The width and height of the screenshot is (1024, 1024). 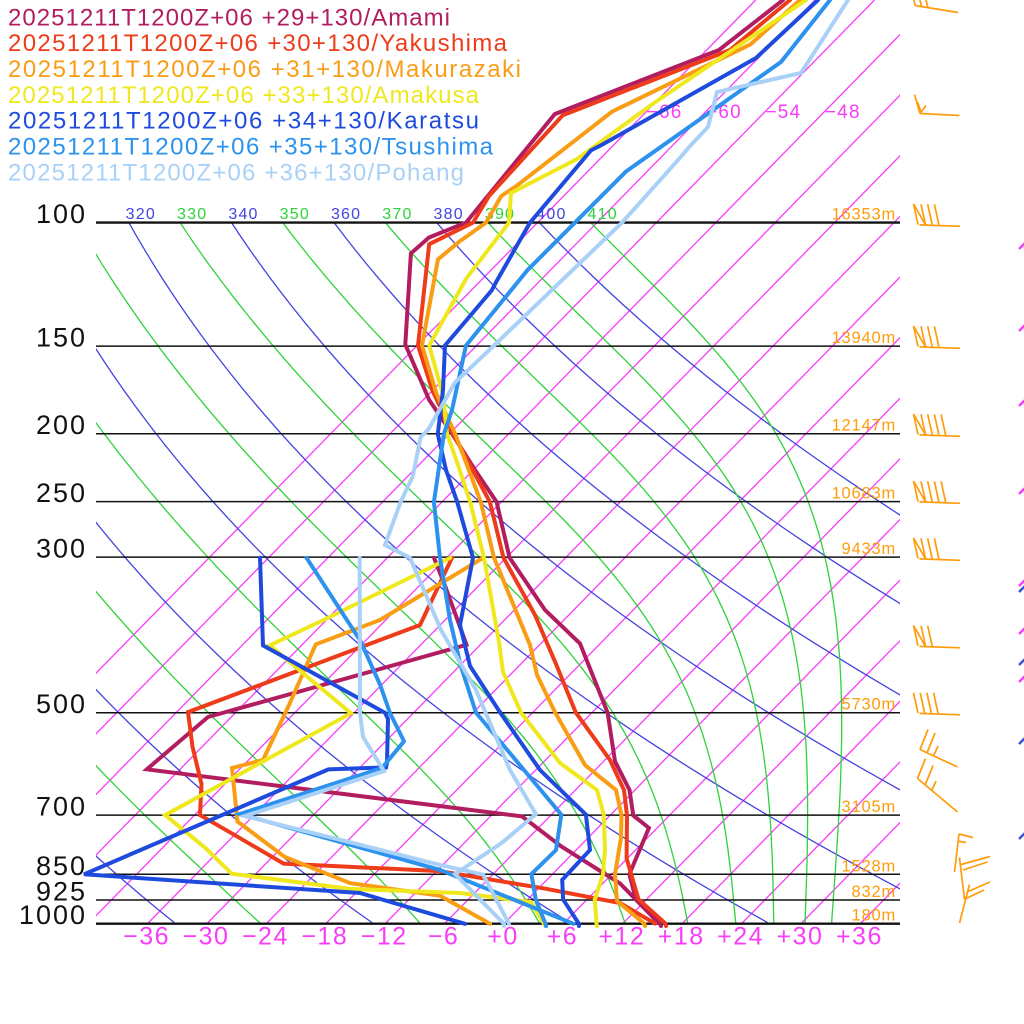 I want to click on svg-text: −18, so click(x=324, y=937).